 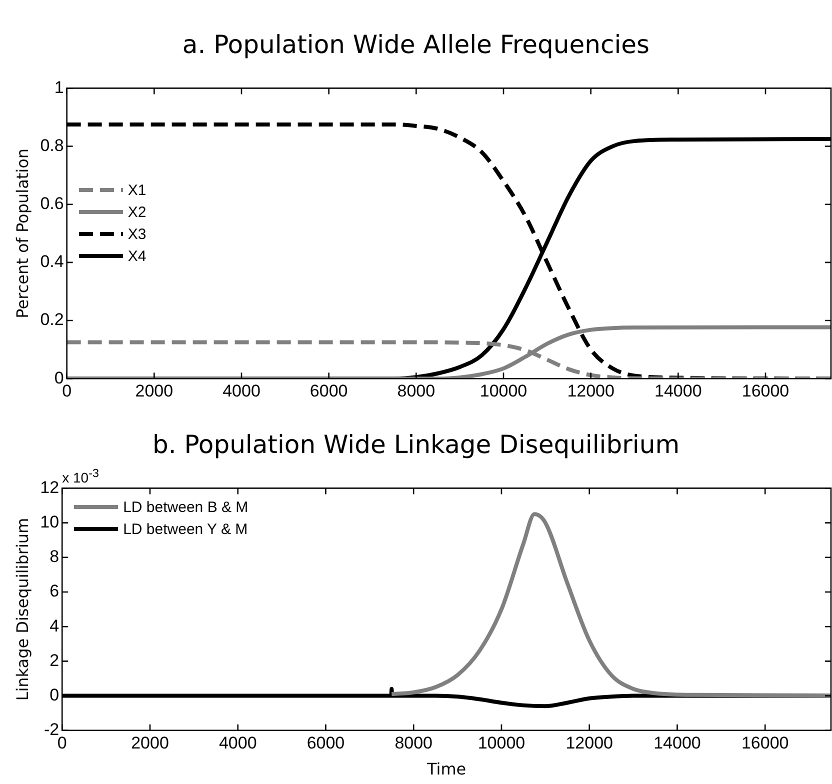 What do you see at coordinates (52, 145) in the screenshot?
I see `y-tick-label: 0.8` at bounding box center [52, 145].